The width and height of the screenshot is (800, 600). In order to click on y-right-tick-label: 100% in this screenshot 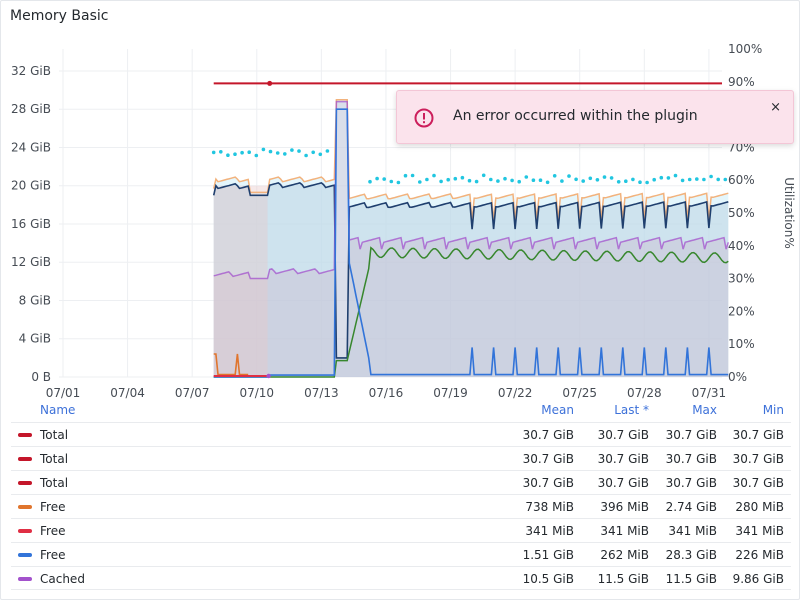, I will do `click(745, 49)`.